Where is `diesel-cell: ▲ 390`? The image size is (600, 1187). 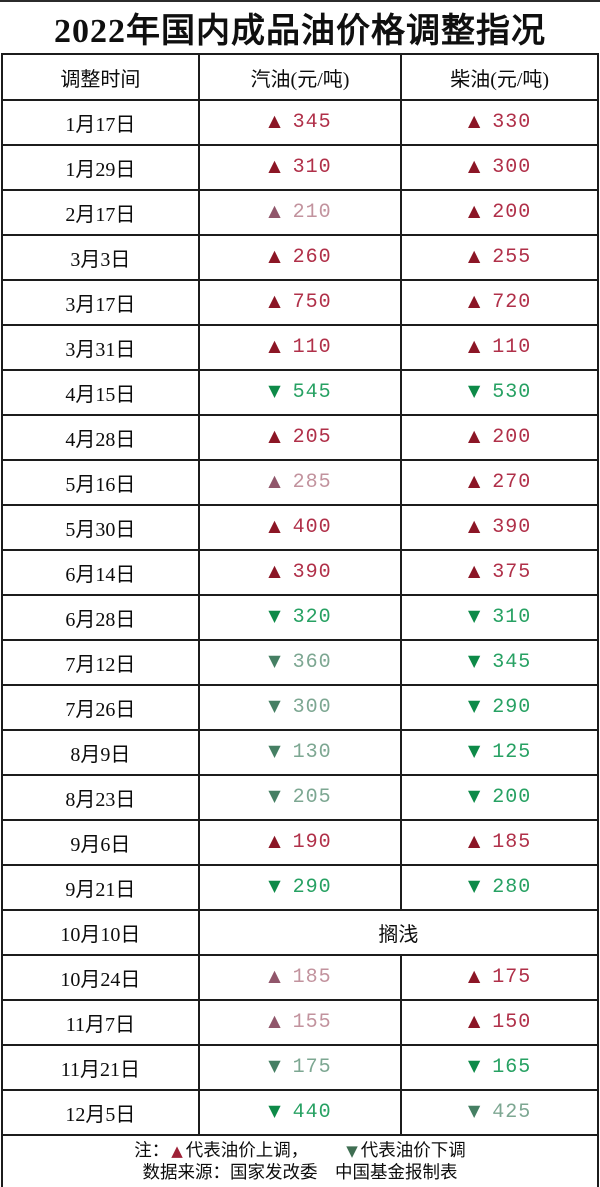
diesel-cell: ▲ 390 is located at coordinates (499, 527).